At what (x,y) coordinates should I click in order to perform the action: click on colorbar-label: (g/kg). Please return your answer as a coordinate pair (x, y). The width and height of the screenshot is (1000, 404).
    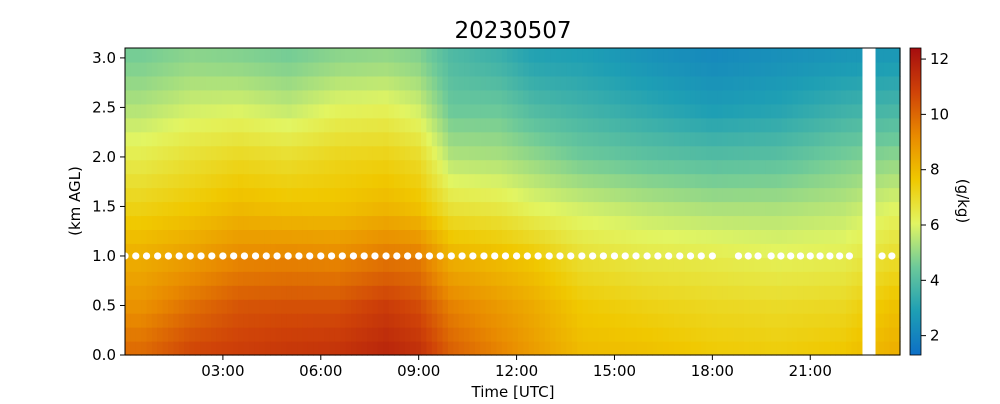
    Looking at the image, I should click on (963, 201).